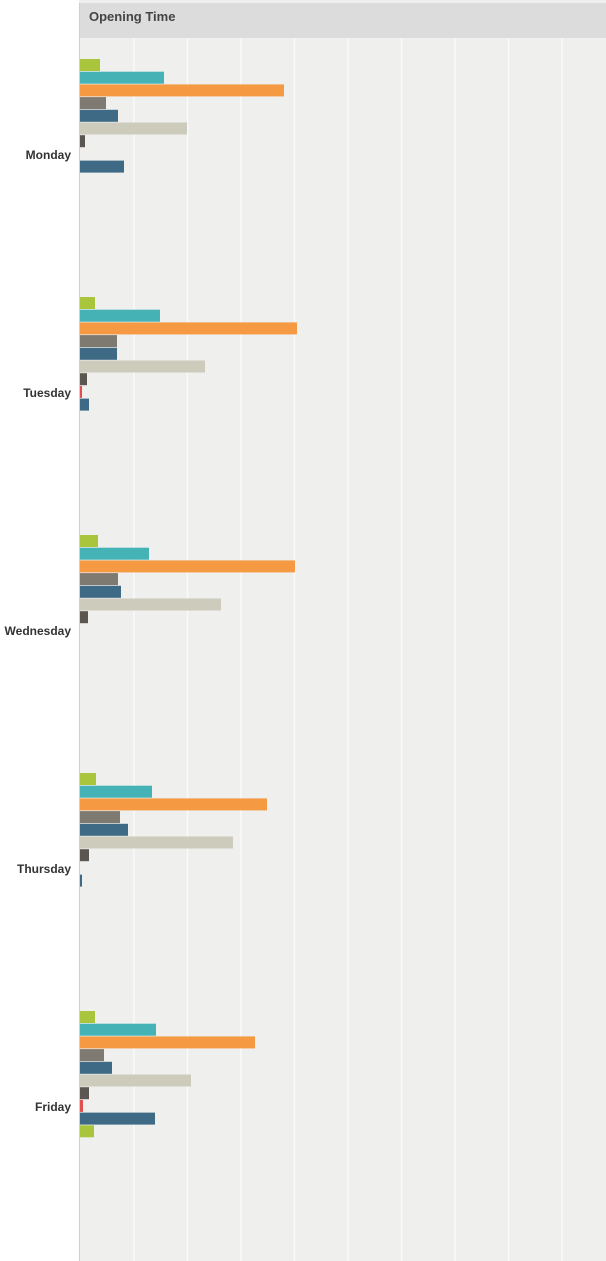  Describe the element at coordinates (53, 1107) in the screenshot. I see `category-label: Friday` at that location.